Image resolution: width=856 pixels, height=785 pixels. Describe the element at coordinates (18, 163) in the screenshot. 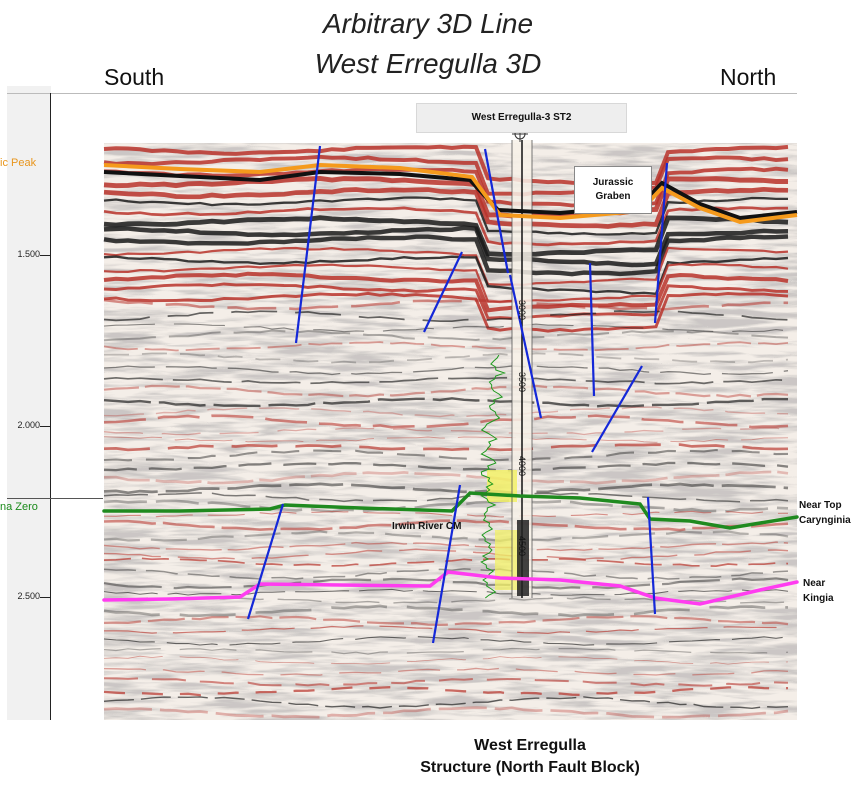

I see `horizon-peak-label: ic Peak` at that location.